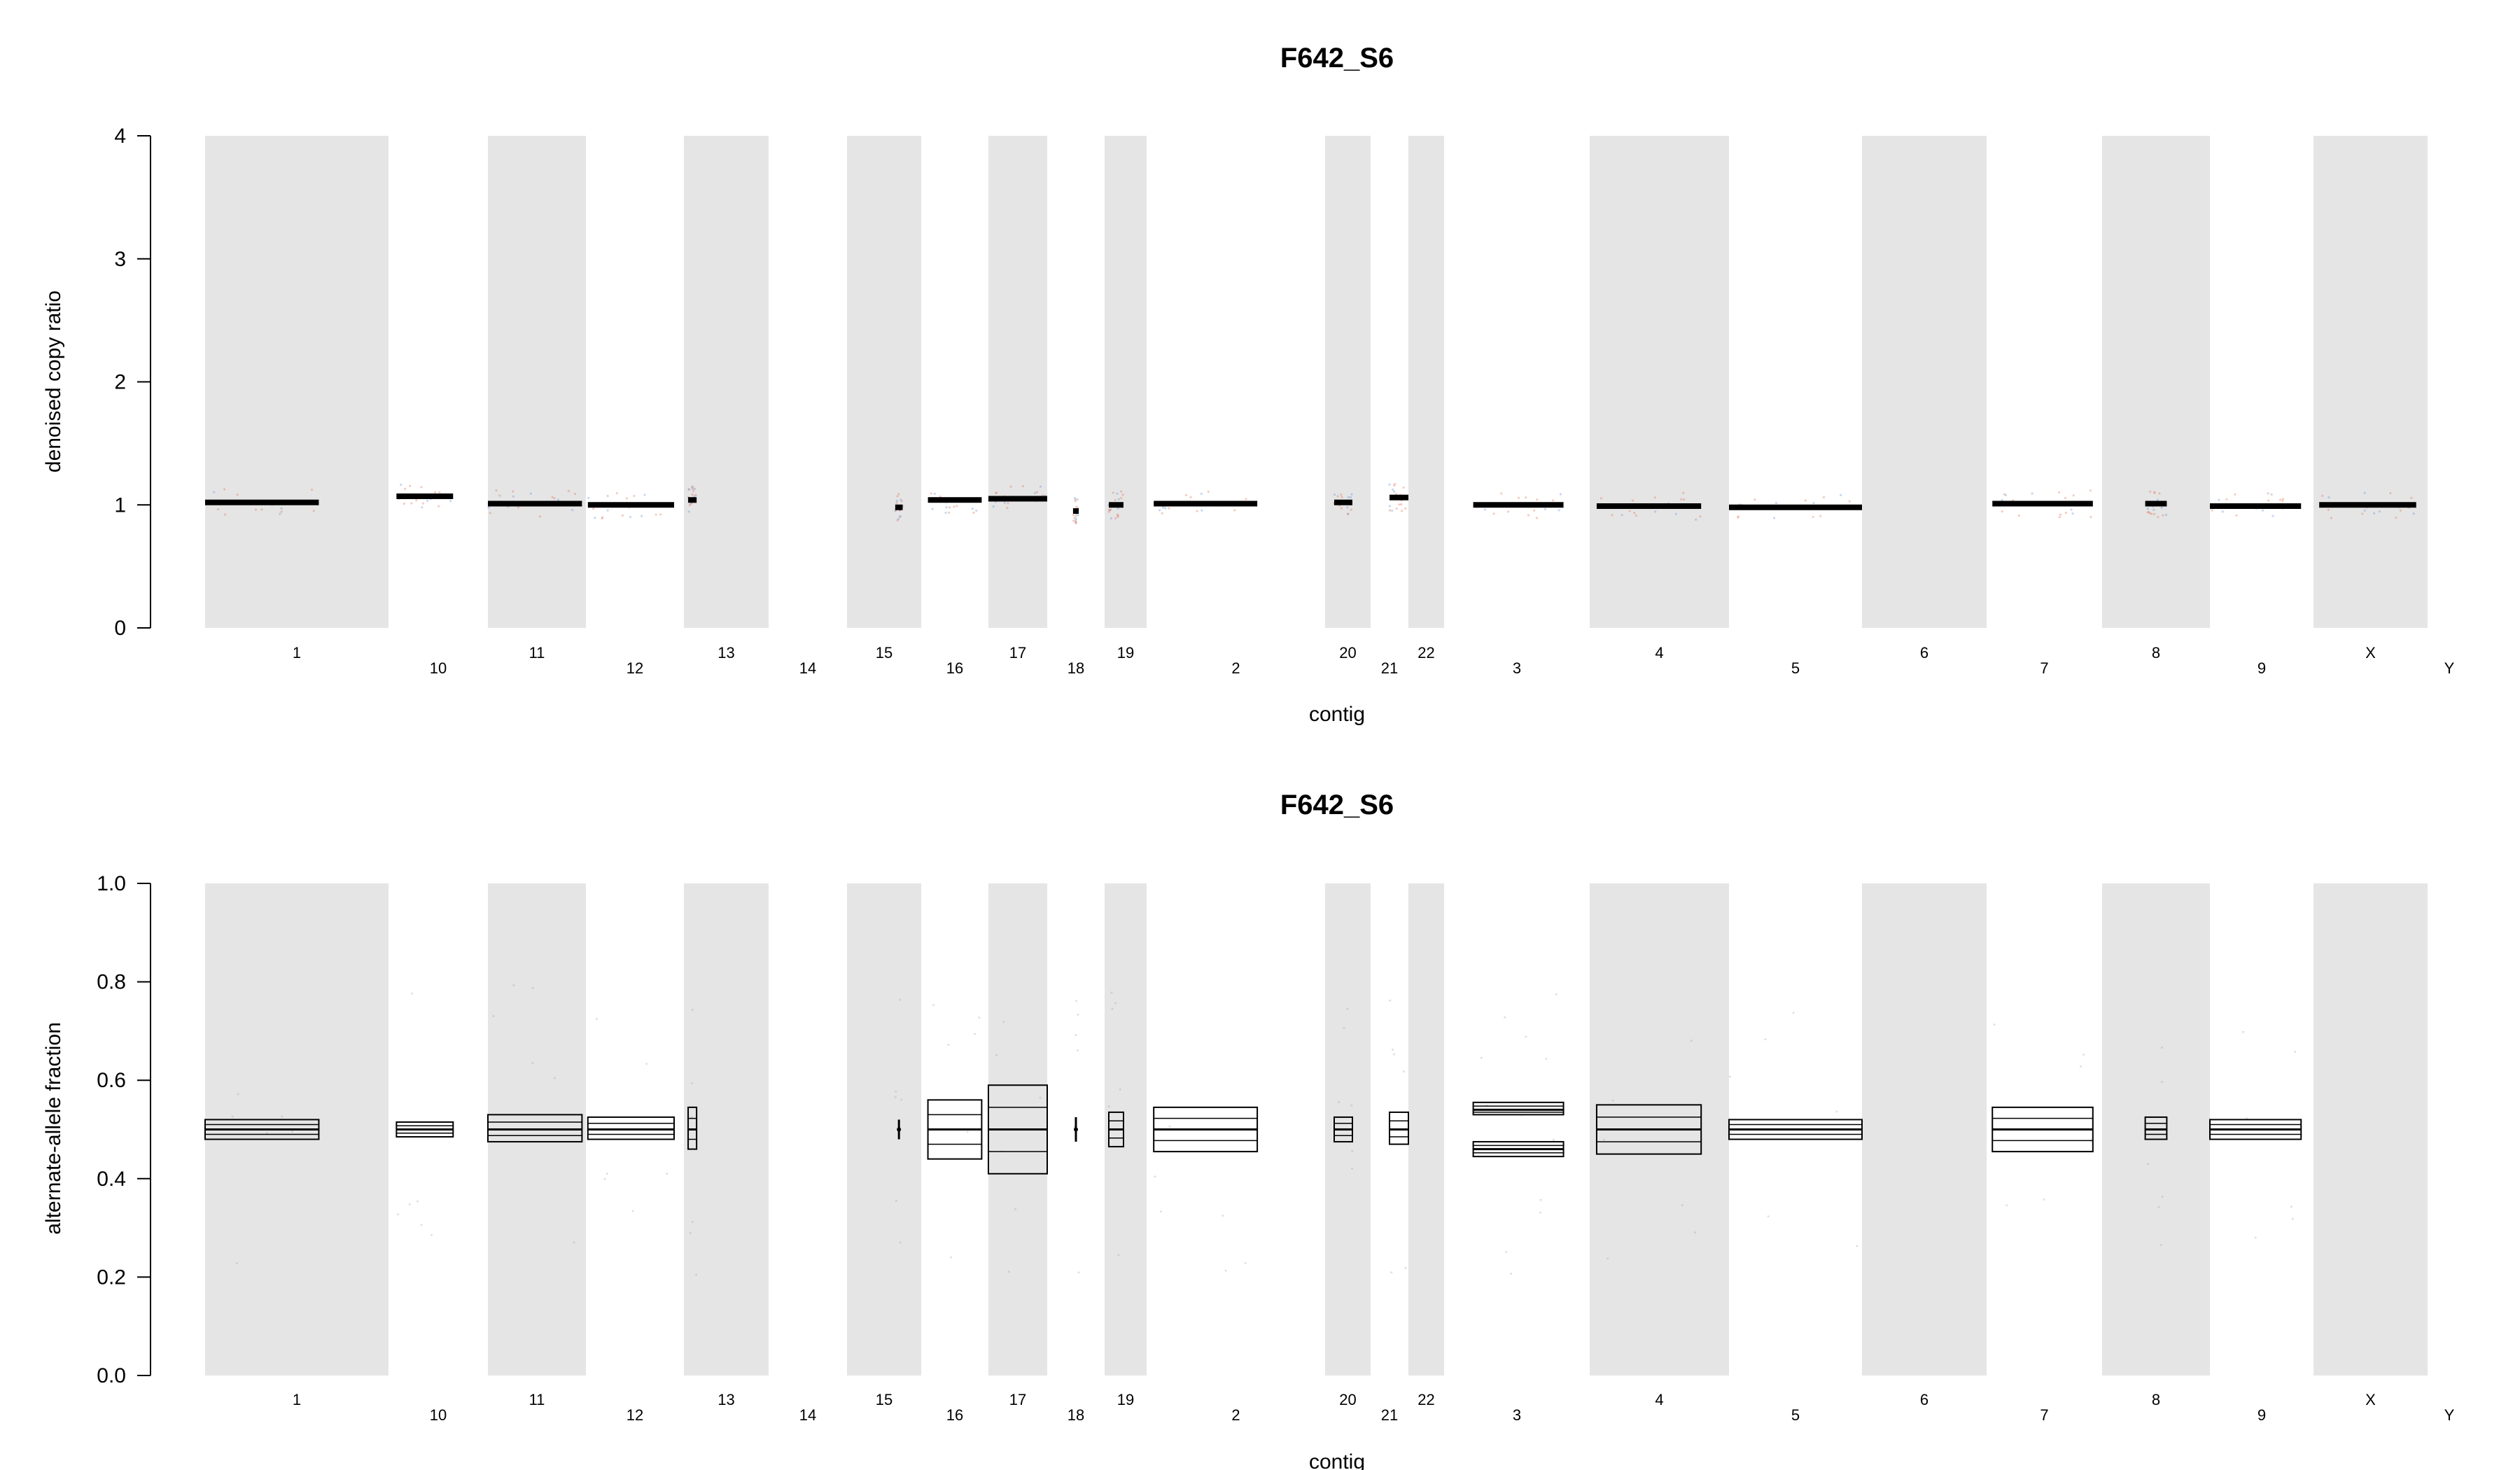  What do you see at coordinates (120, 505) in the screenshot?
I see `y-tick-label: 1` at bounding box center [120, 505].